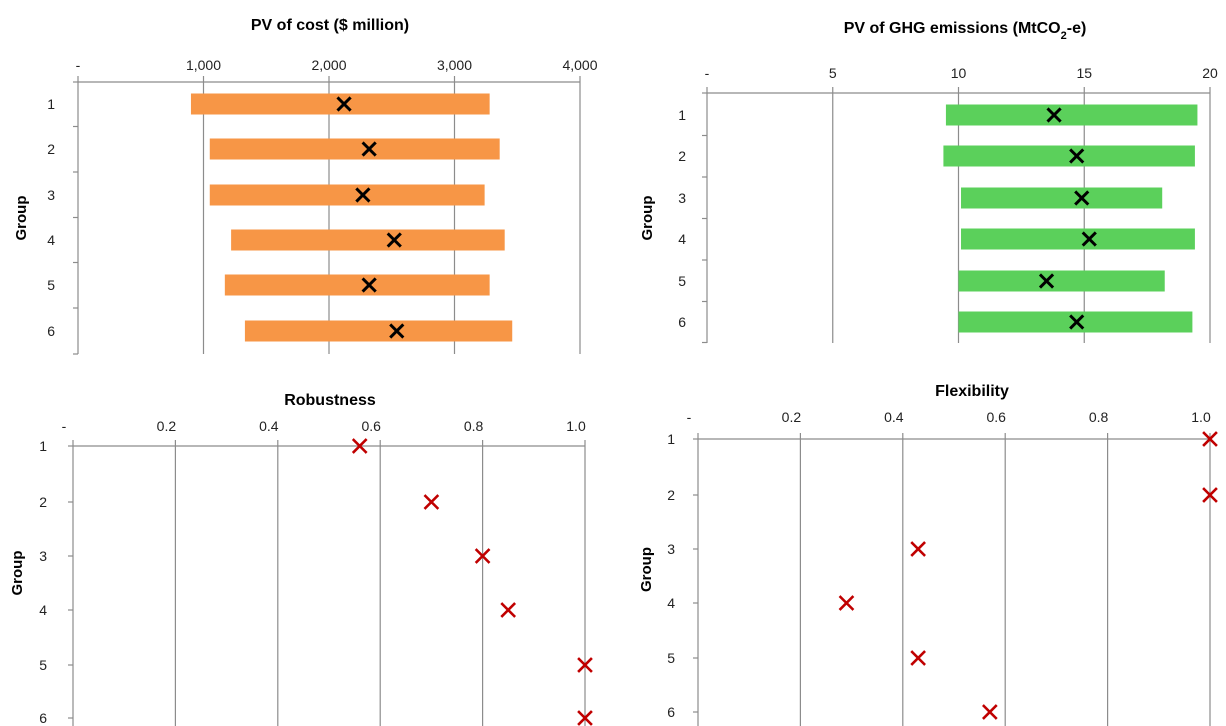  Describe the element at coordinates (959, 73) in the screenshot. I see `x-tick-label: 10` at that location.